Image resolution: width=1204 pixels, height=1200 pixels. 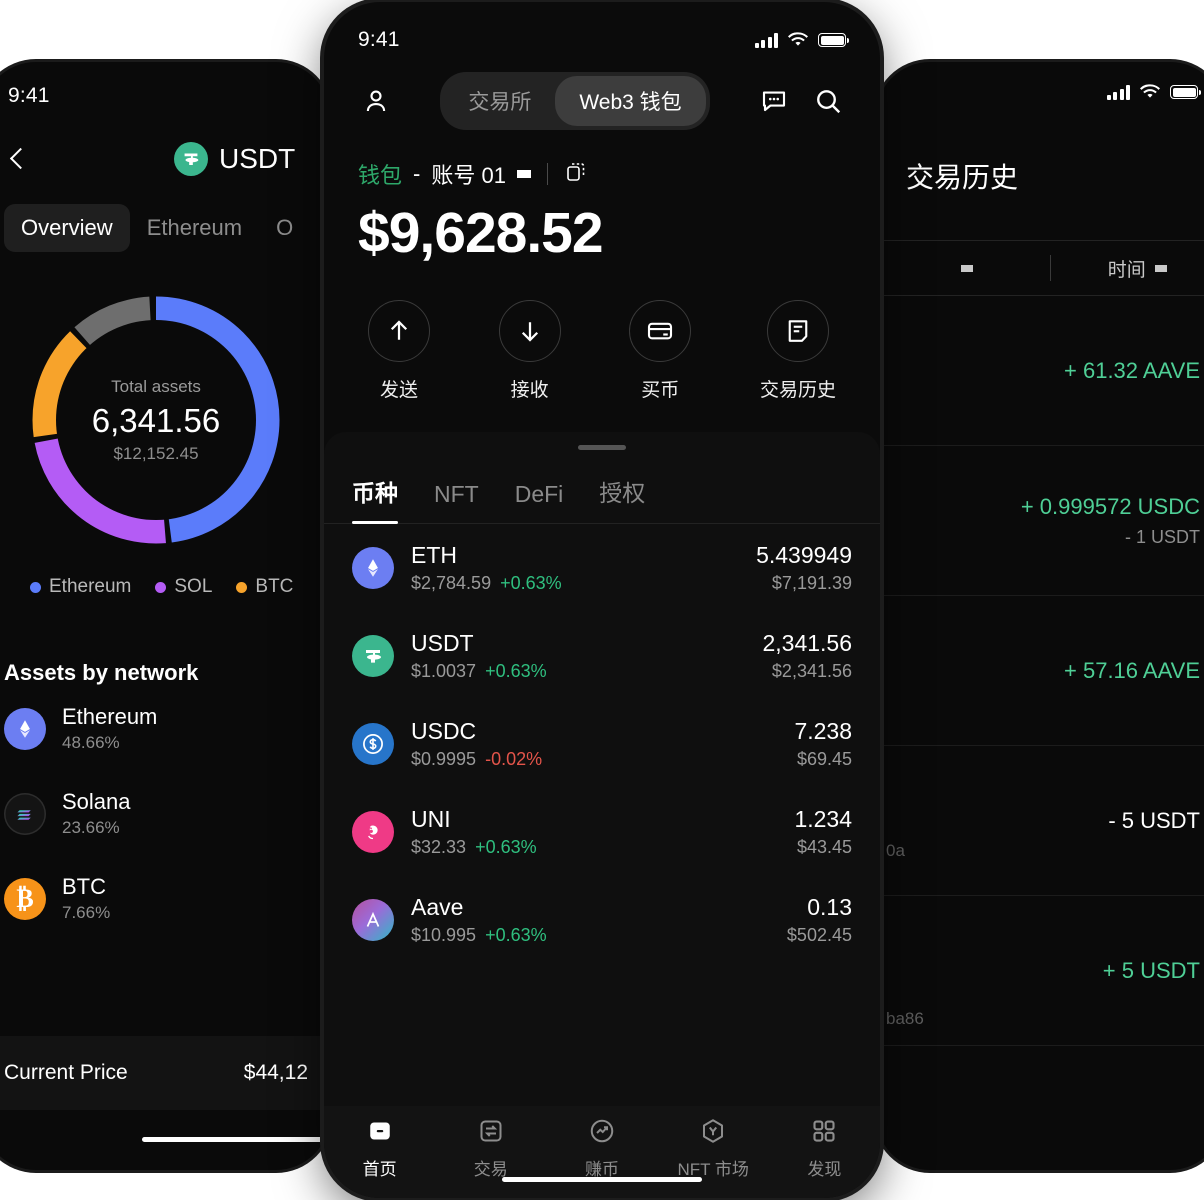 I want to click on token-price: $10.995, so click(x=444, y=935).